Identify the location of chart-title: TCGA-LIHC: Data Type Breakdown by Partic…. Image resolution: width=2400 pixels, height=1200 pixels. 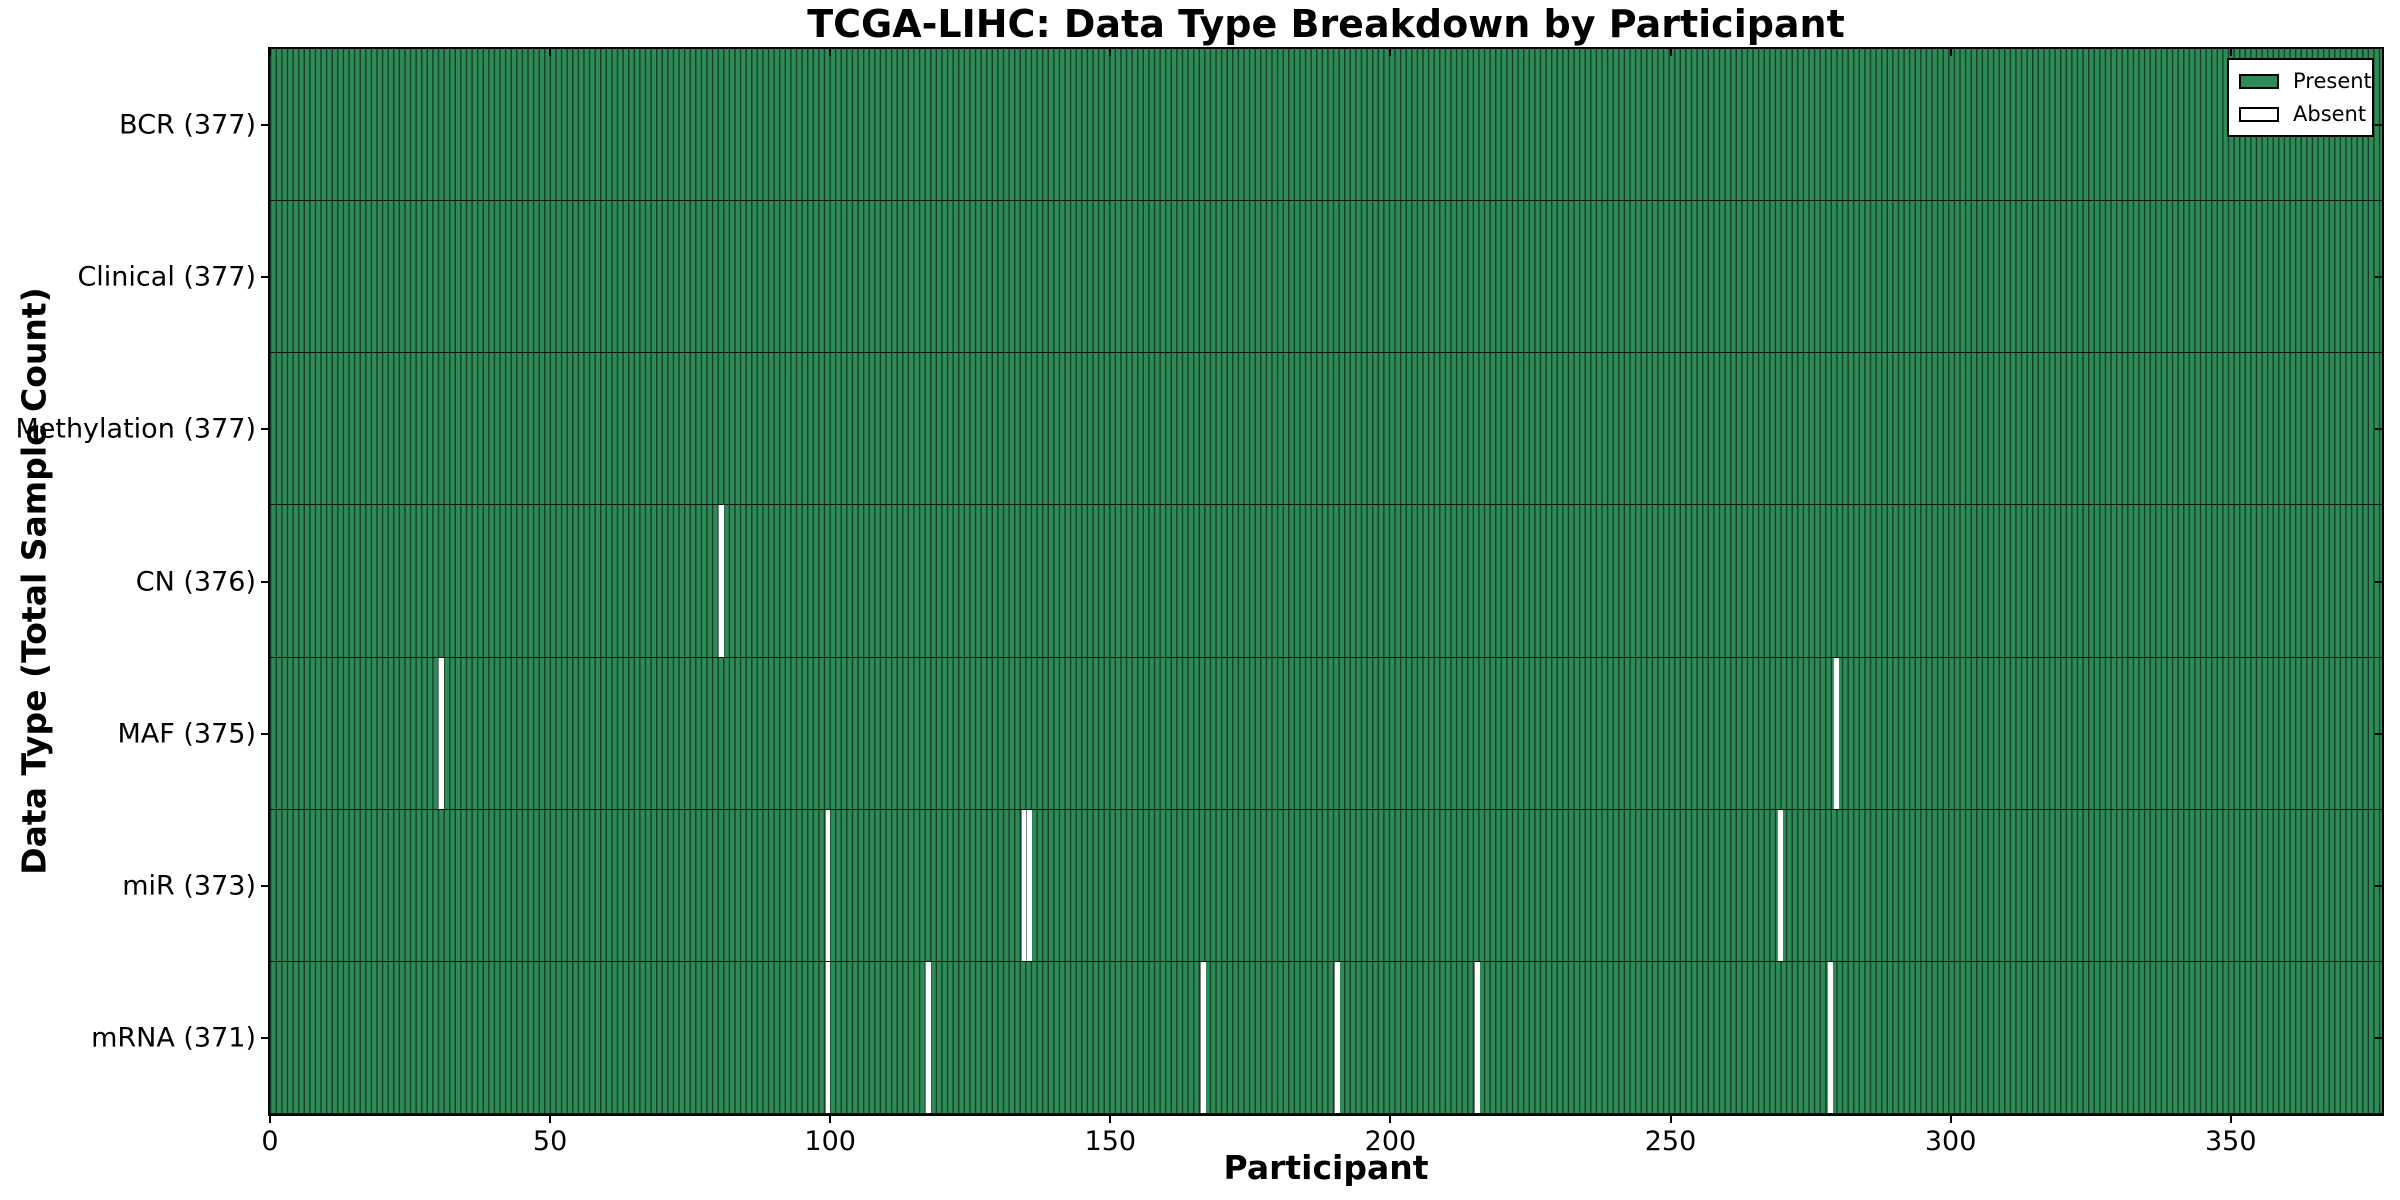
(1326, 24).